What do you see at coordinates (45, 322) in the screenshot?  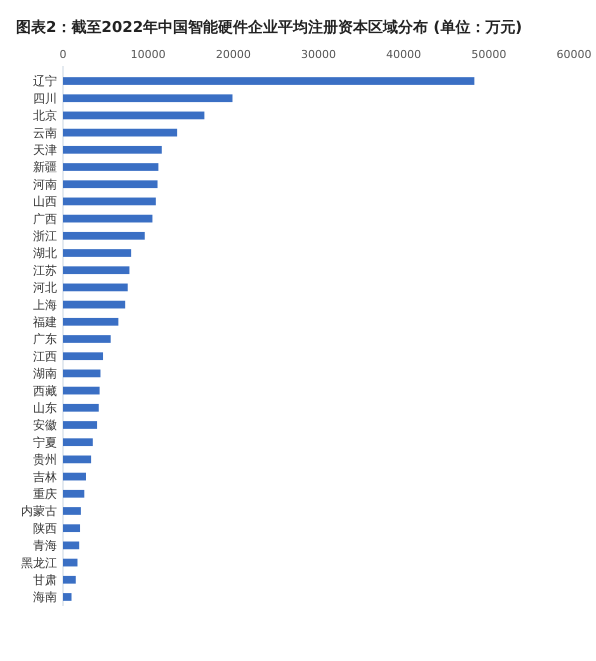 I see `y-tick-label: 福建` at bounding box center [45, 322].